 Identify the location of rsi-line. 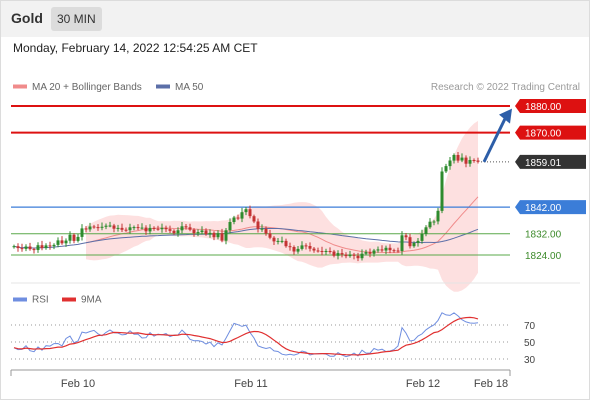
(246, 335).